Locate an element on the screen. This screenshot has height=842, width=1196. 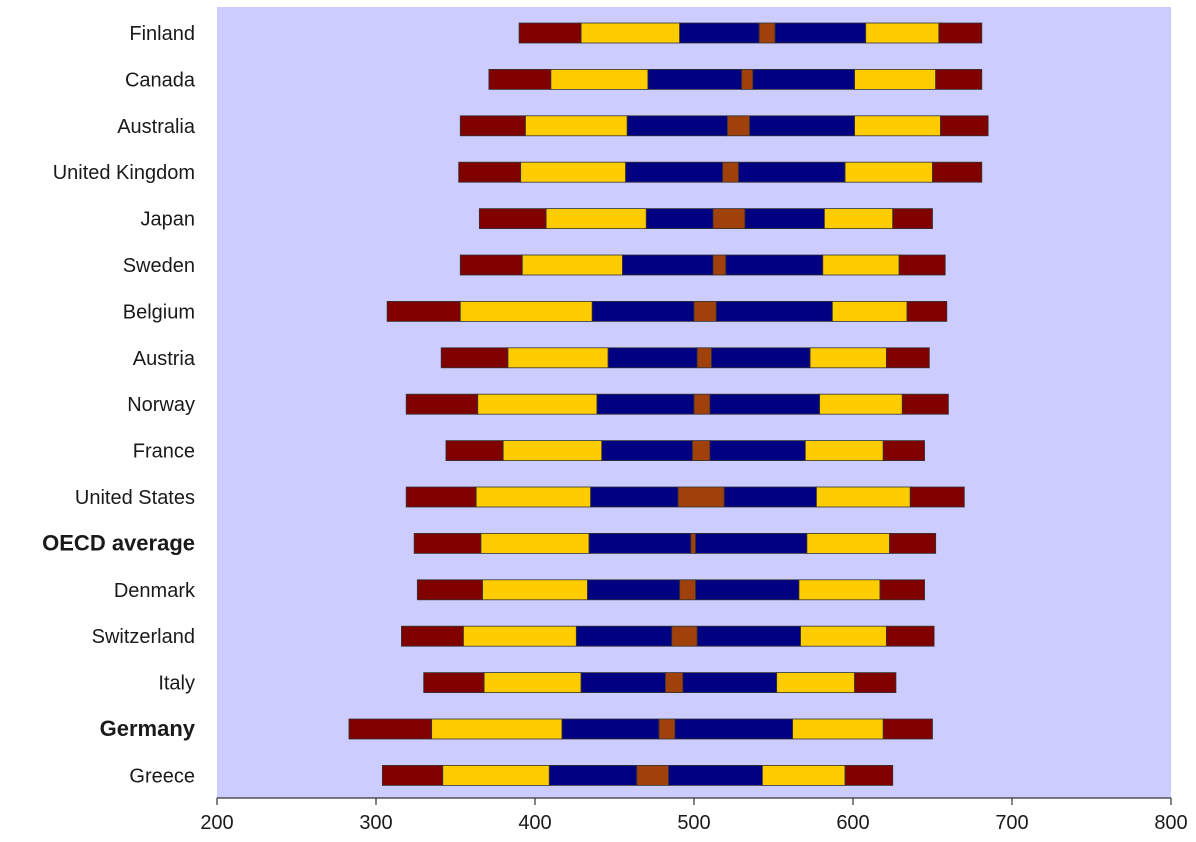
bar-segment-denmark-p10-p25 is located at coordinates (535, 590).